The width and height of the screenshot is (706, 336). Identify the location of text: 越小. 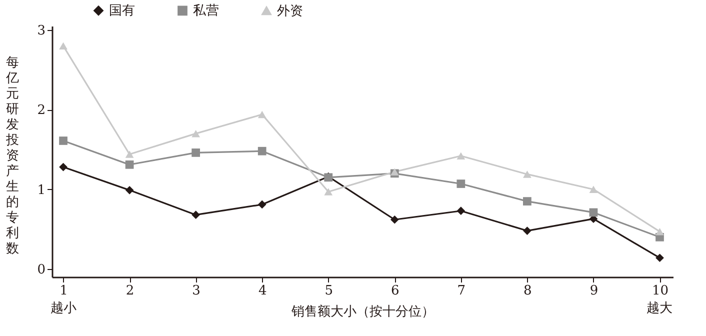
(63, 308).